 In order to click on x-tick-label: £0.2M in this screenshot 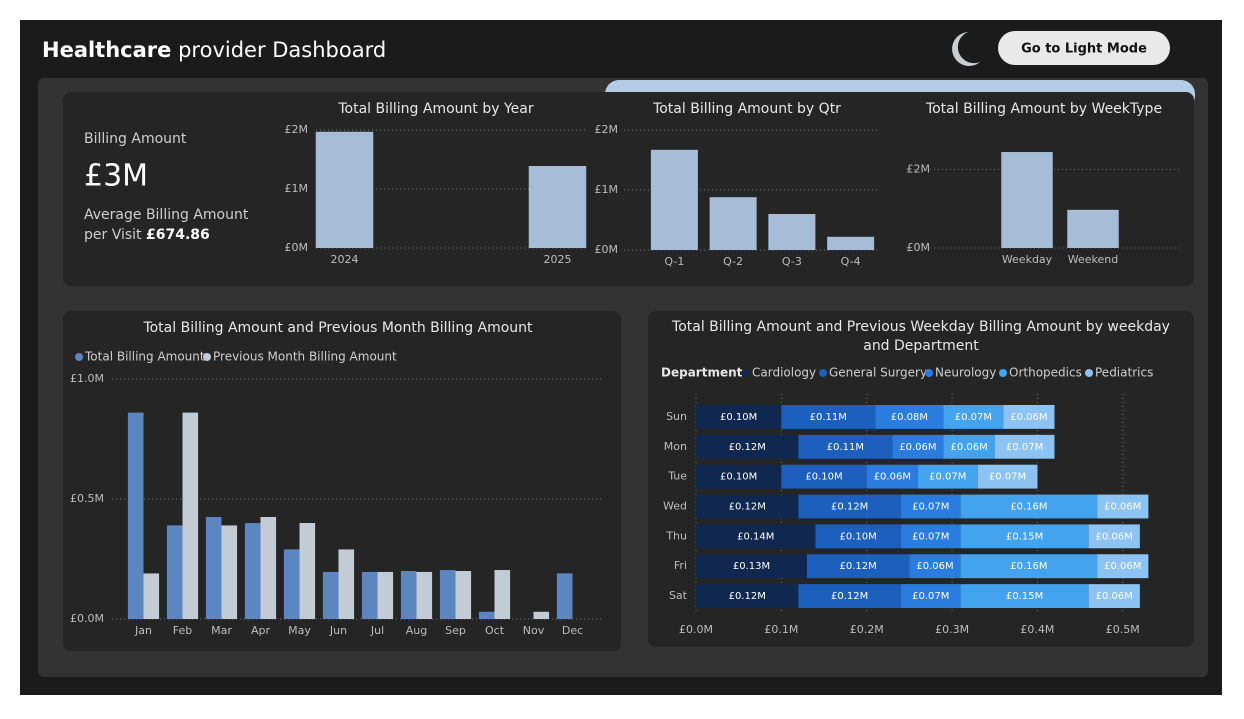, I will do `click(867, 629)`.